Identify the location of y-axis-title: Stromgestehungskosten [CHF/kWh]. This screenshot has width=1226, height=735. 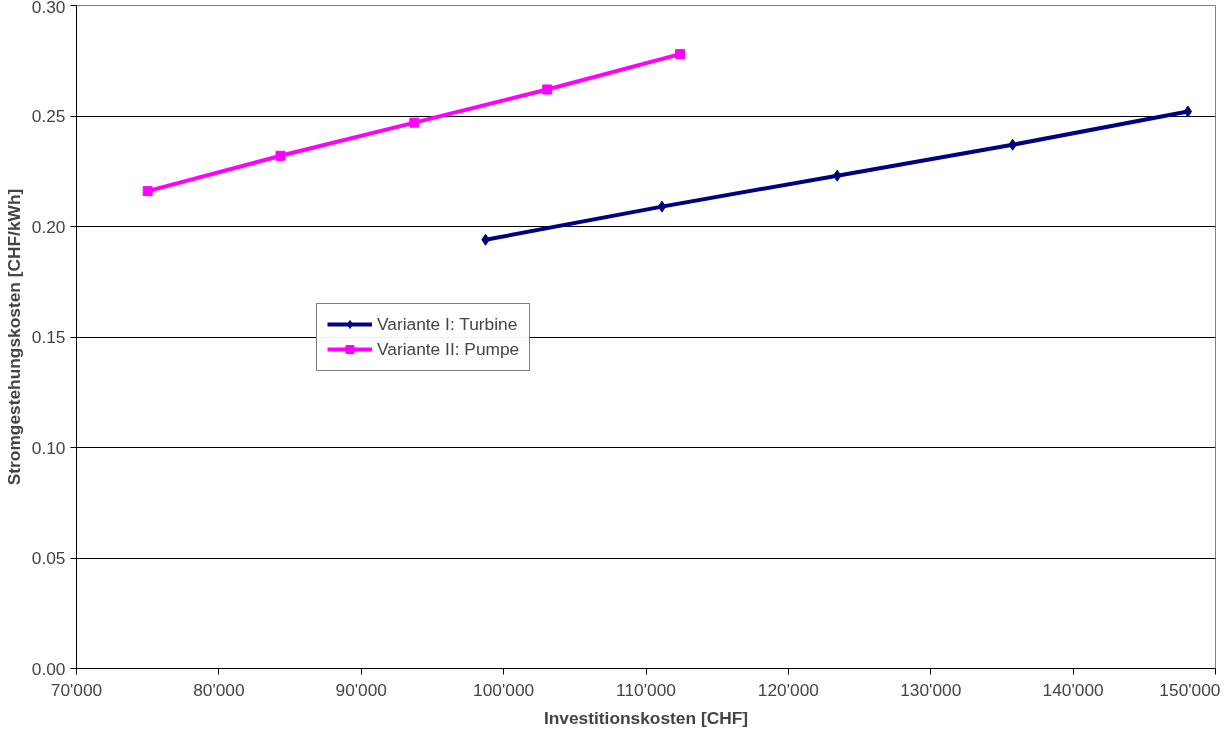
(13, 337).